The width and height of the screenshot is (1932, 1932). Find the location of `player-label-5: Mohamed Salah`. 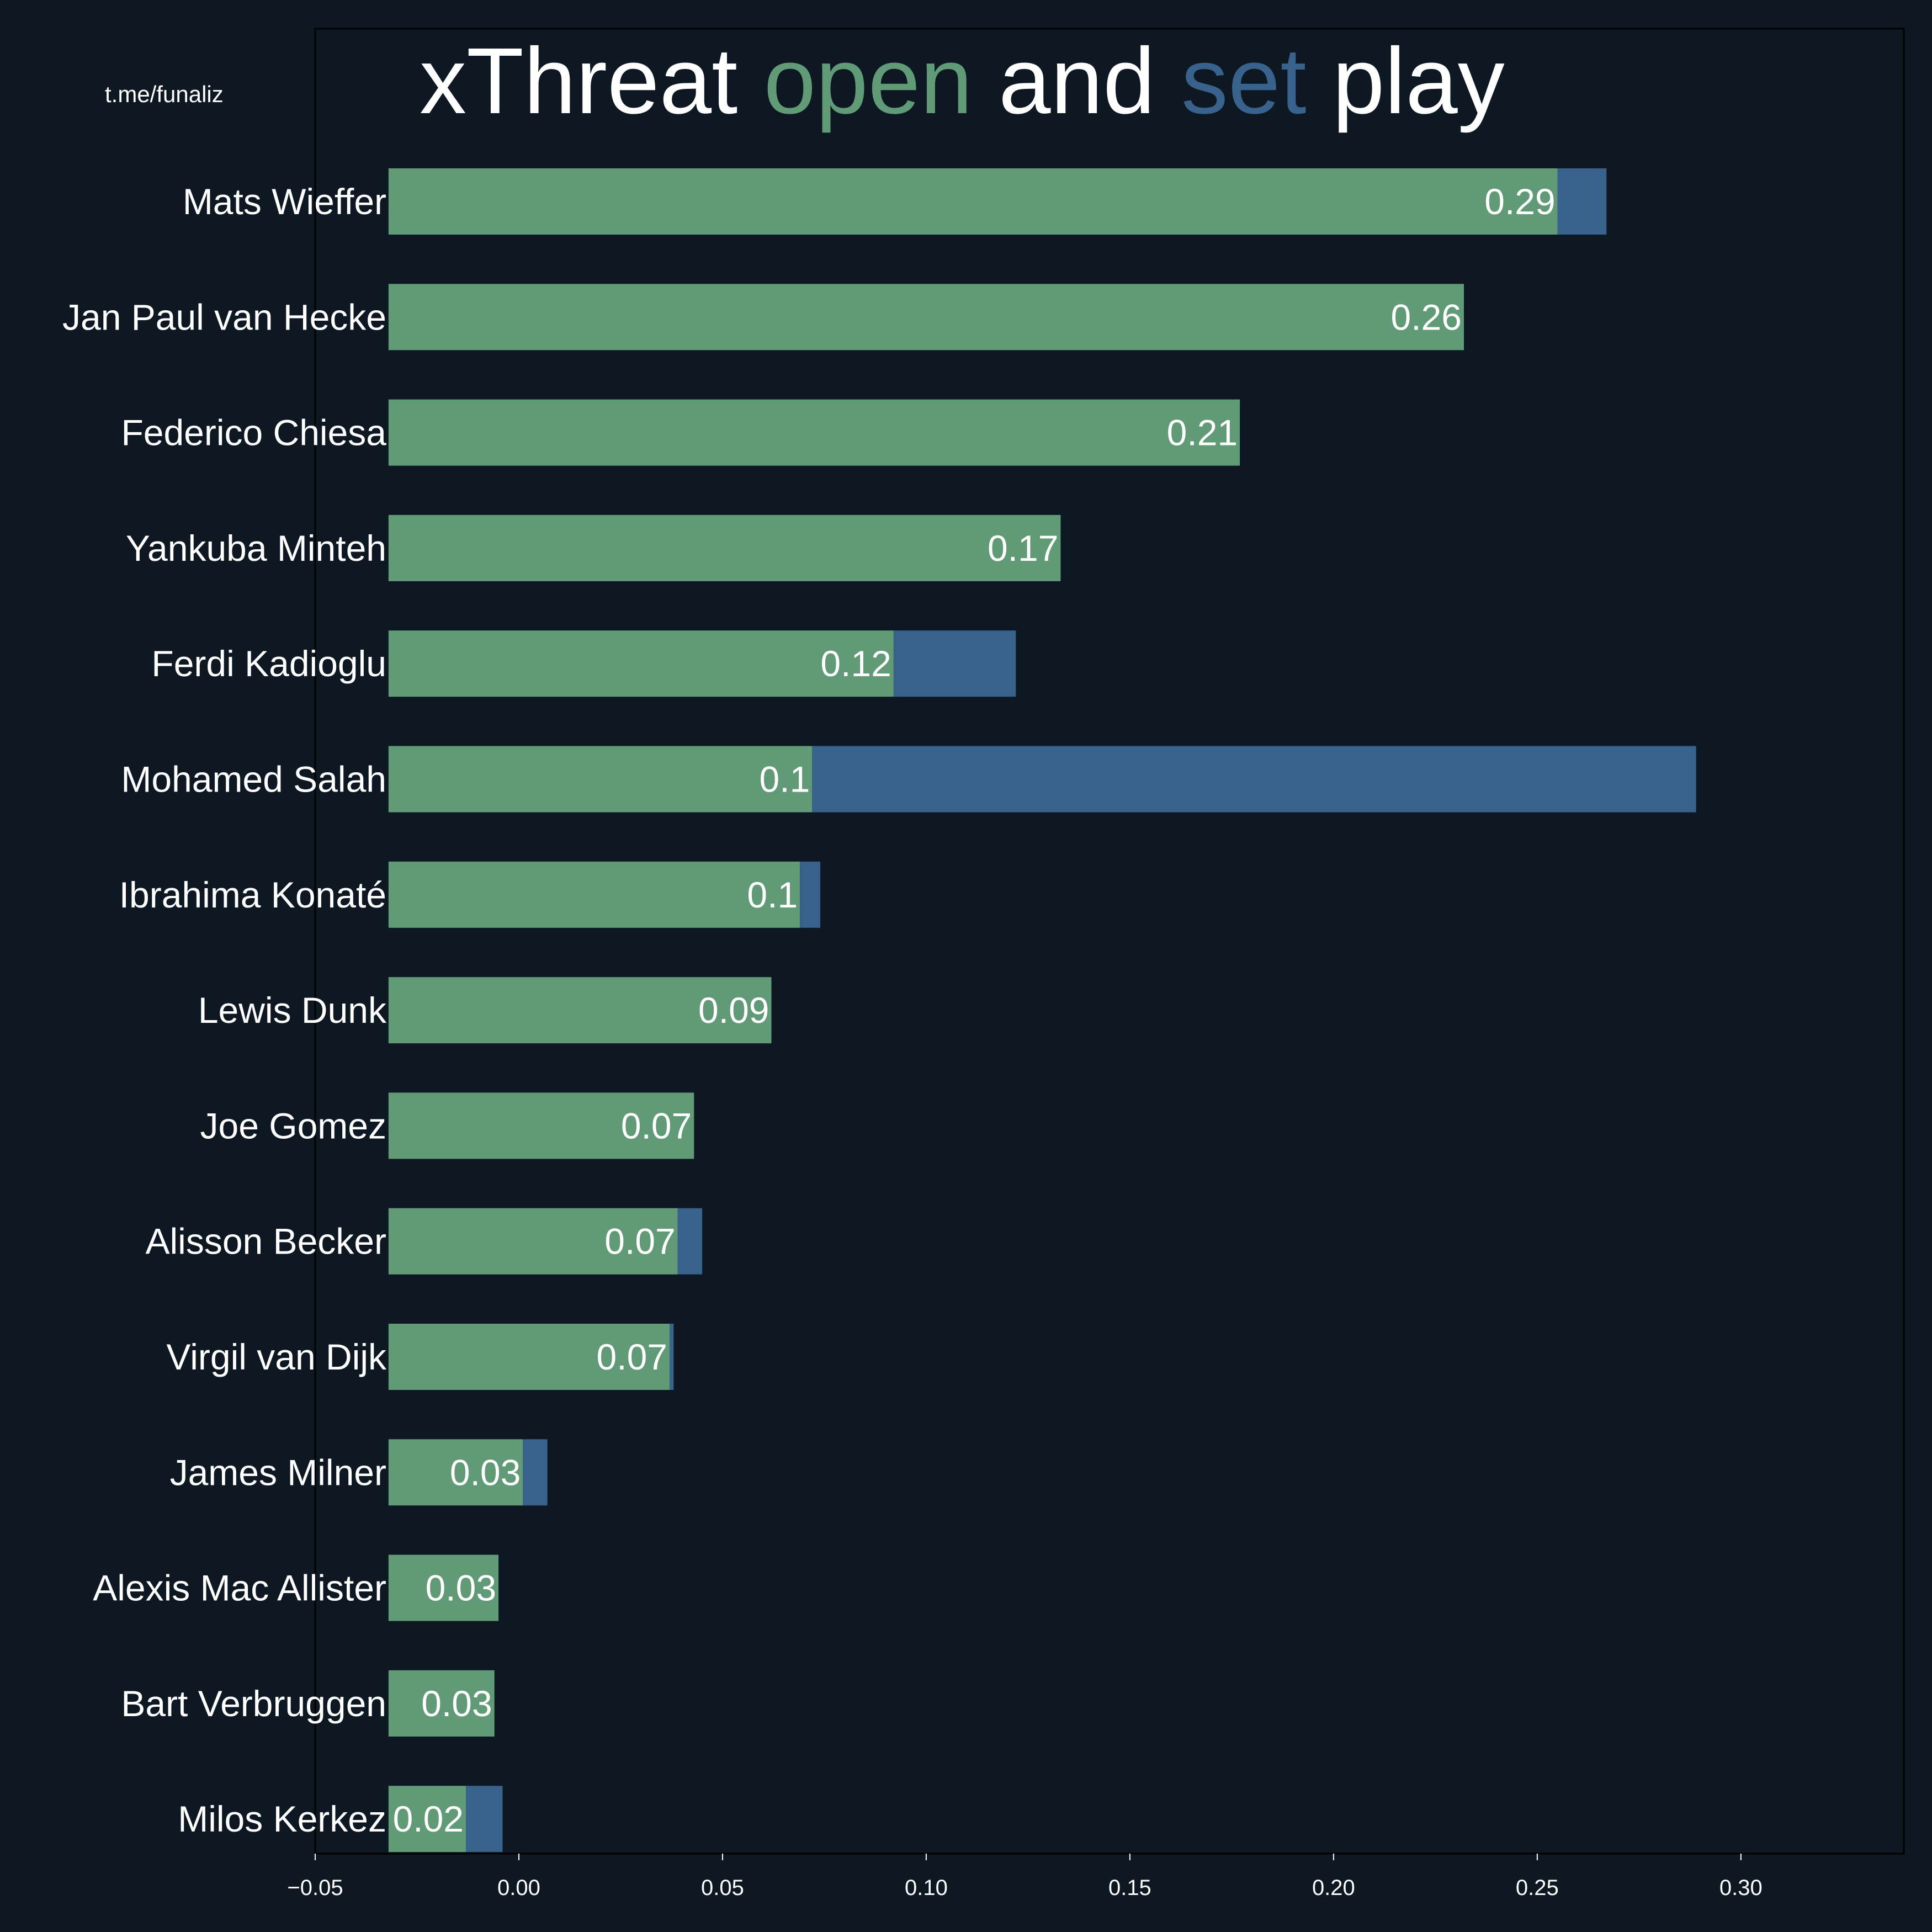

player-label-5: Mohamed Salah is located at coordinates (254, 779).